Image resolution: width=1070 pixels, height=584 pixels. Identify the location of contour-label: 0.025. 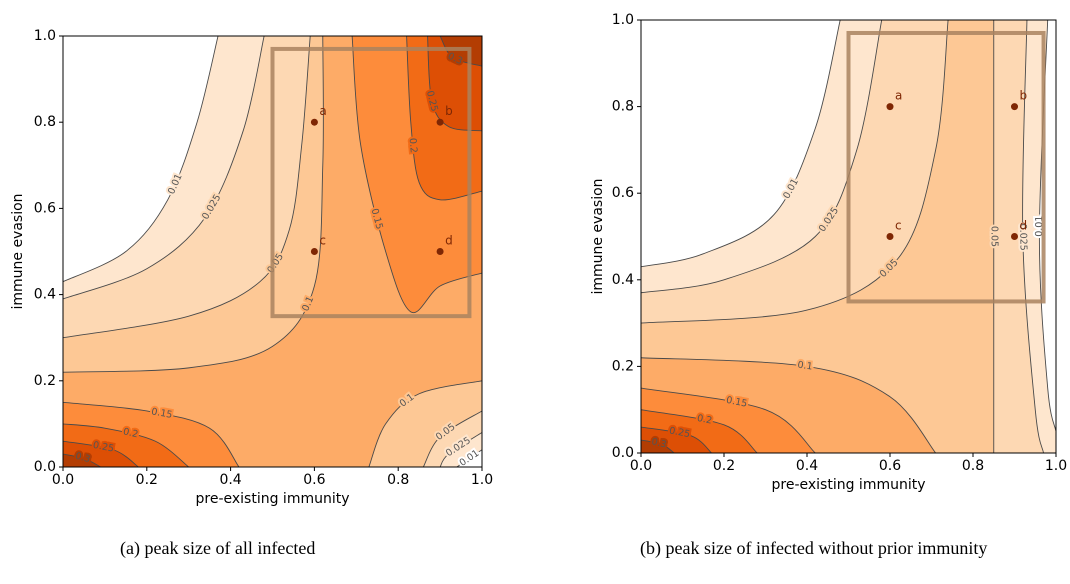
(1023, 236).